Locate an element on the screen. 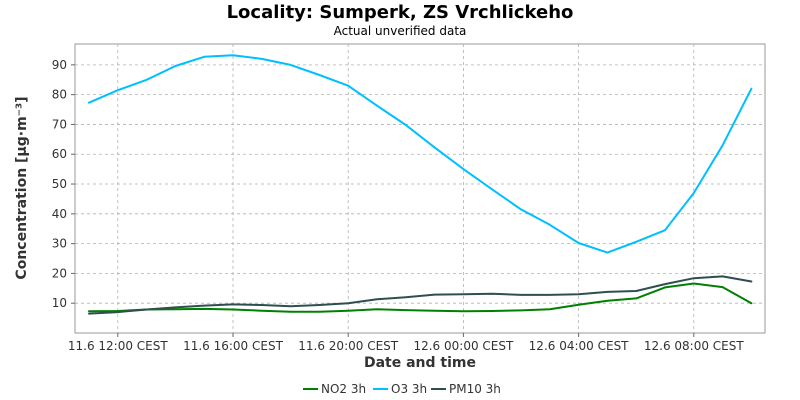  chart-subtitle: Actual unverified data is located at coordinates (400, 31).